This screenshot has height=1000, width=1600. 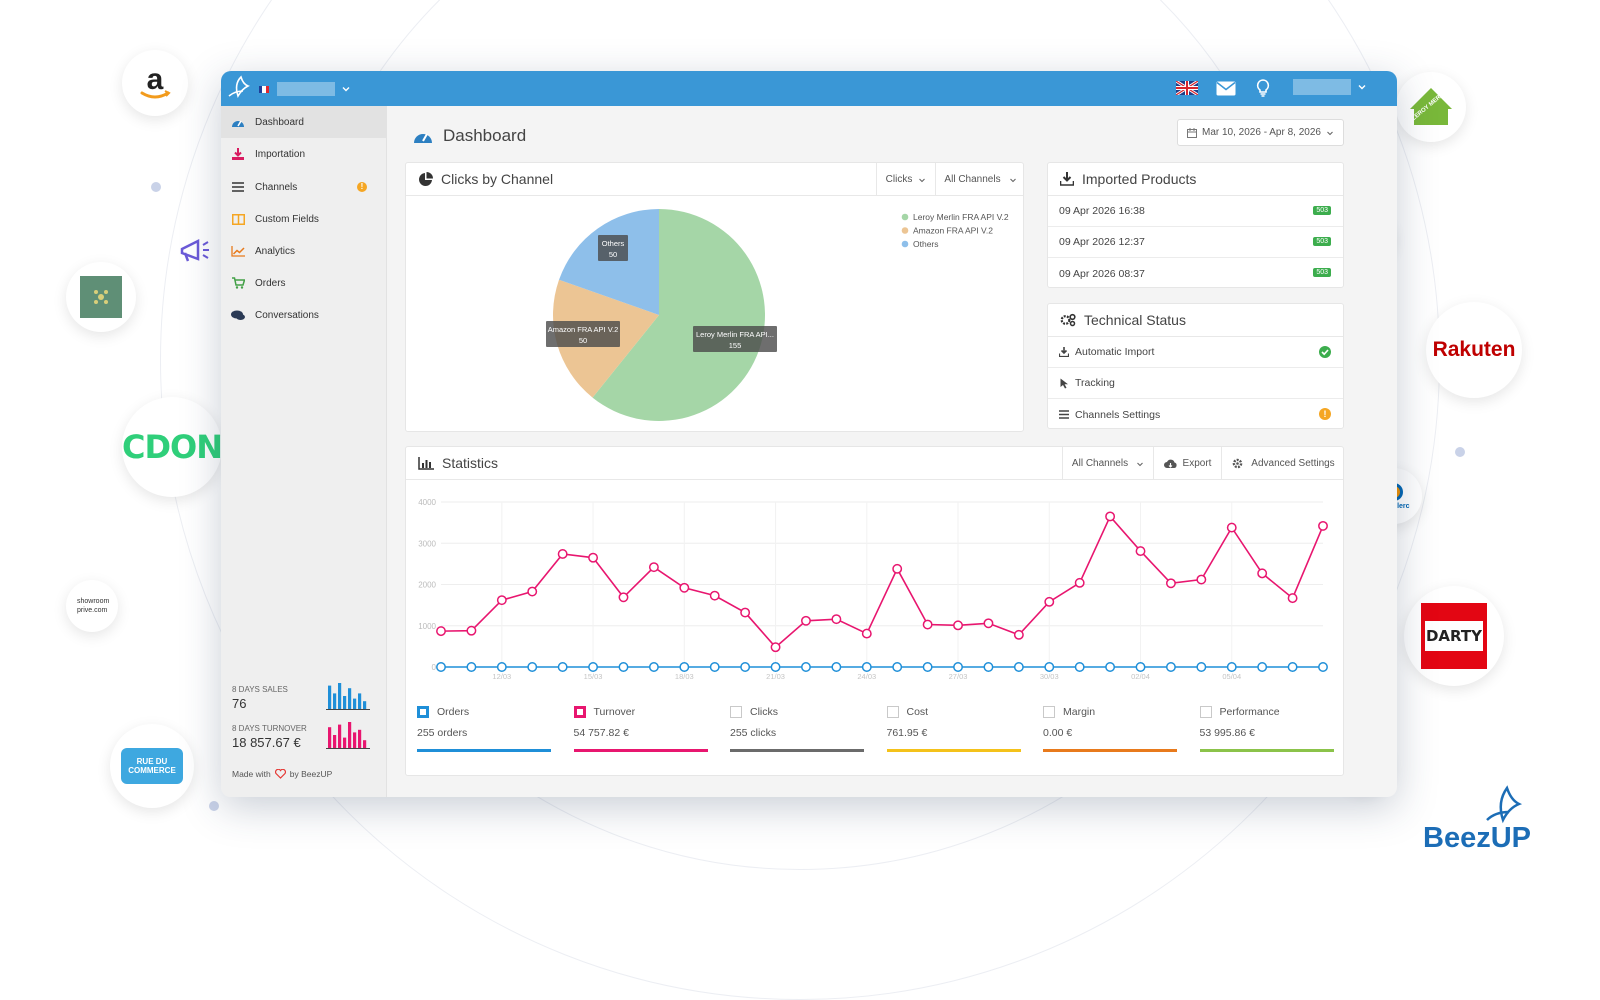 What do you see at coordinates (1267, 729) in the screenshot?
I see `legend-item-performance: Performance 53 995.86 €` at bounding box center [1267, 729].